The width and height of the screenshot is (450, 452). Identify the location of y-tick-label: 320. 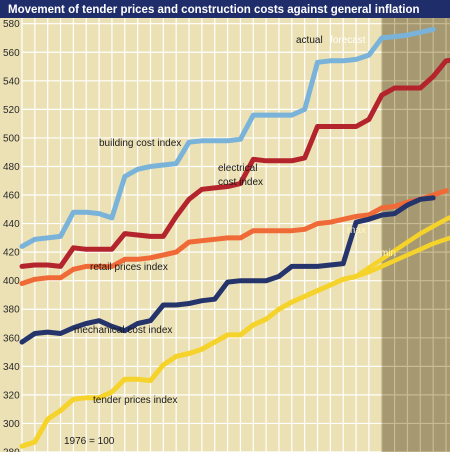
(11, 395).